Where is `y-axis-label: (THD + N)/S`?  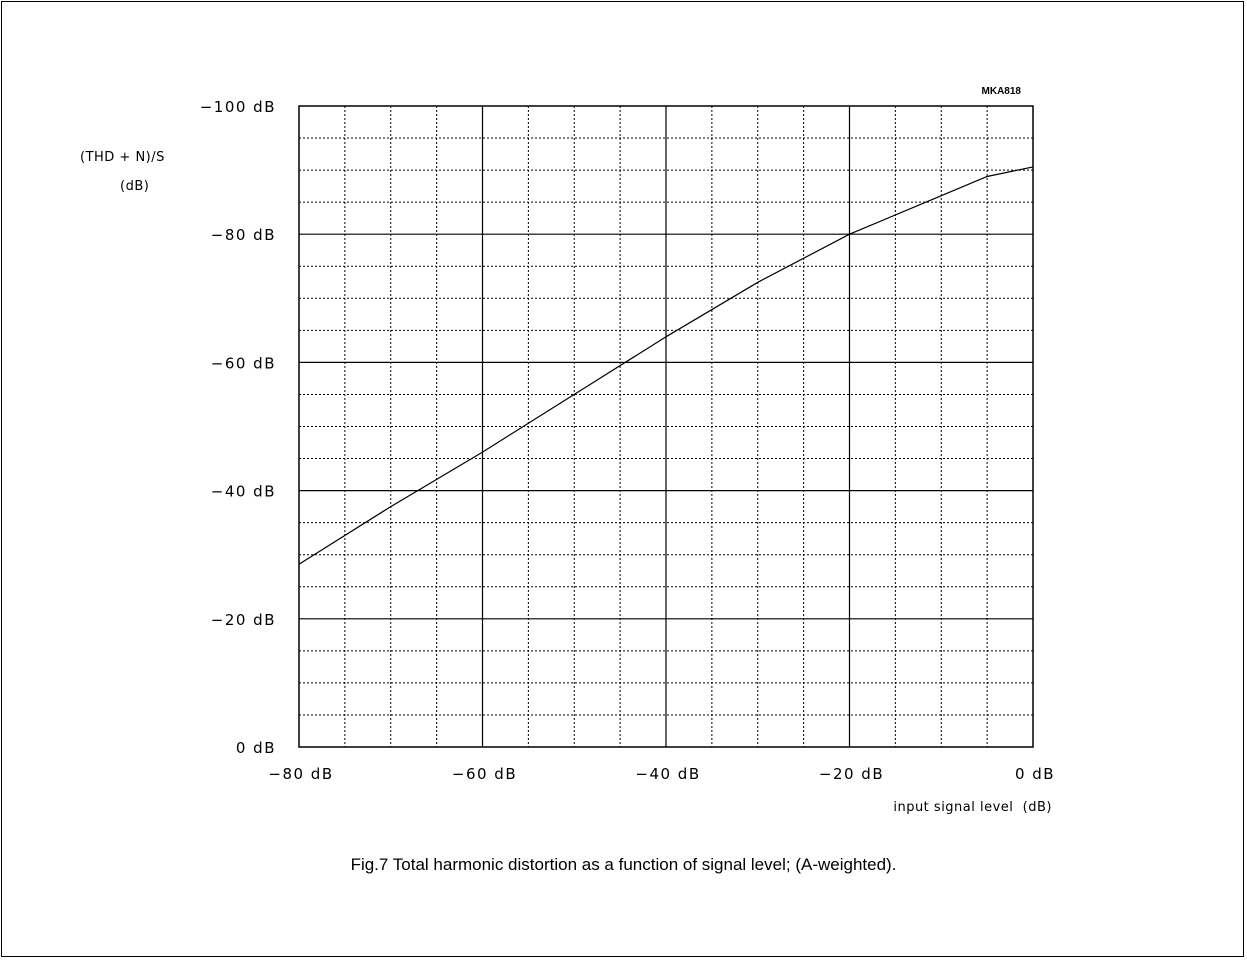
y-axis-label: (THD + N)/S is located at coordinates (122, 157).